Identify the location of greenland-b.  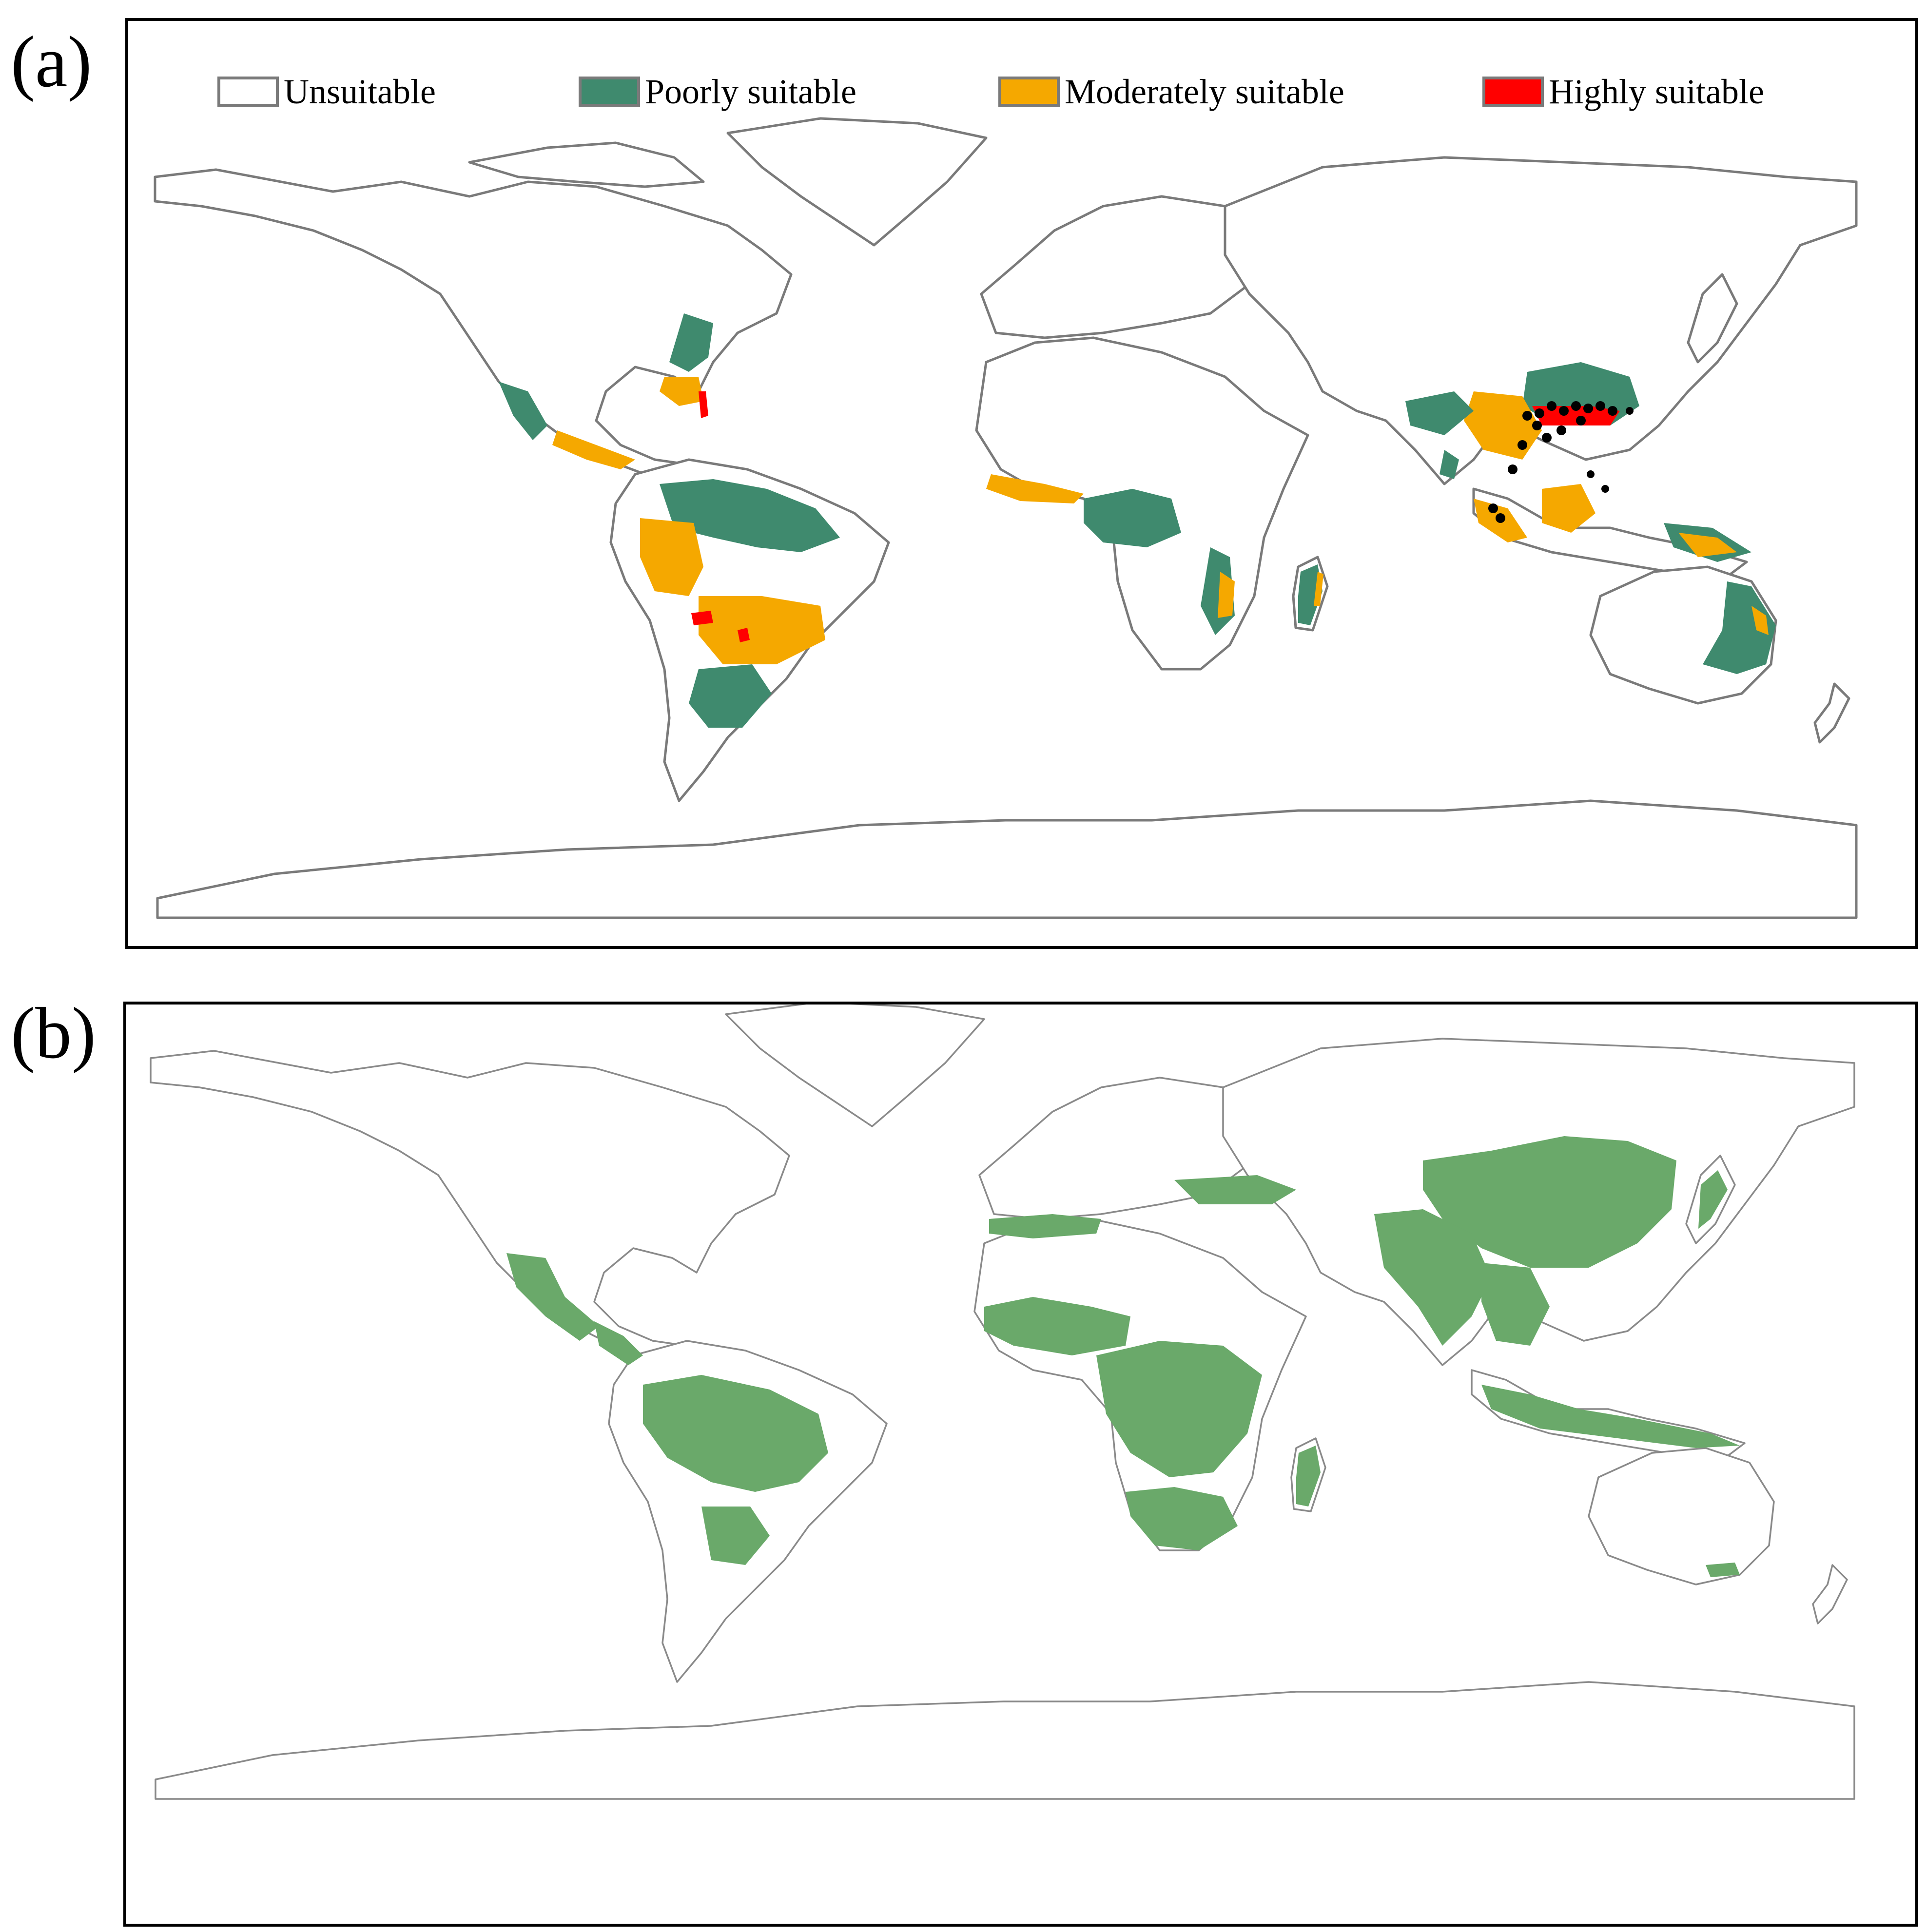
(855, 1066).